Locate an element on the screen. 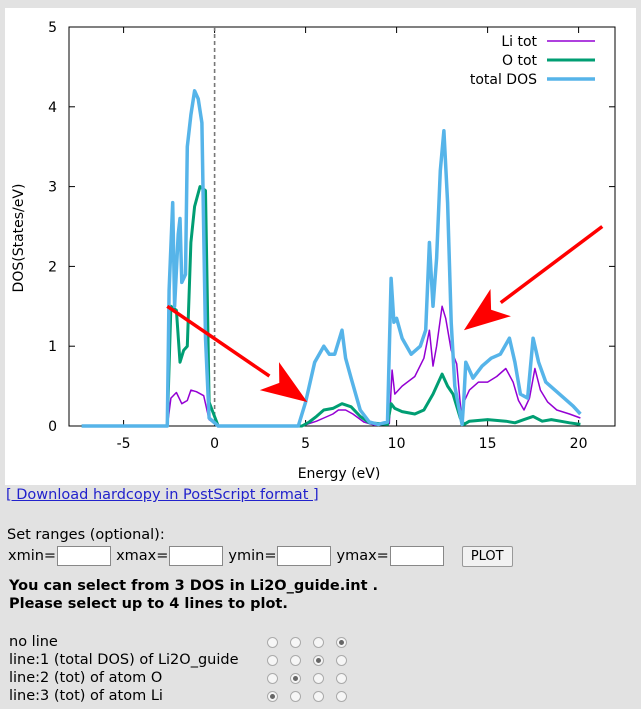 The height and width of the screenshot is (709, 641). ymax-input is located at coordinates (416, 556).